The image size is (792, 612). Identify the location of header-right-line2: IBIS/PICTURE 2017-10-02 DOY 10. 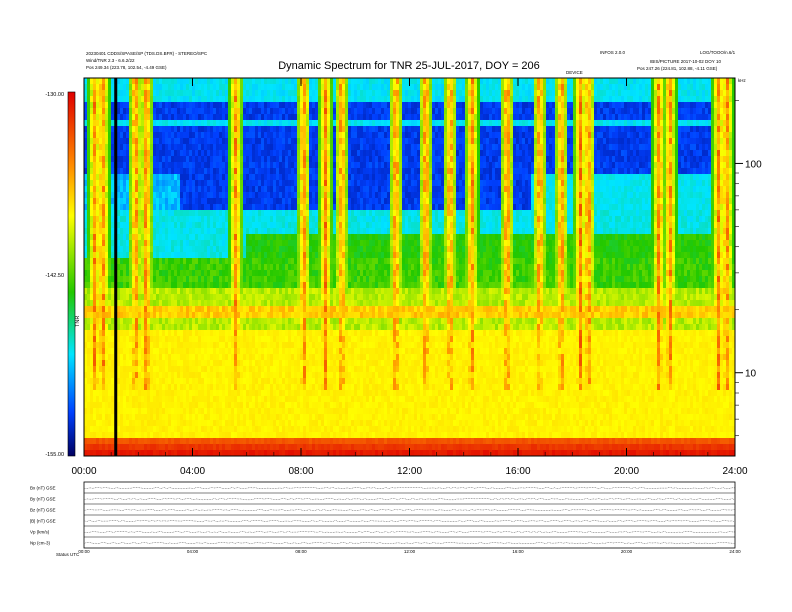
(685, 61).